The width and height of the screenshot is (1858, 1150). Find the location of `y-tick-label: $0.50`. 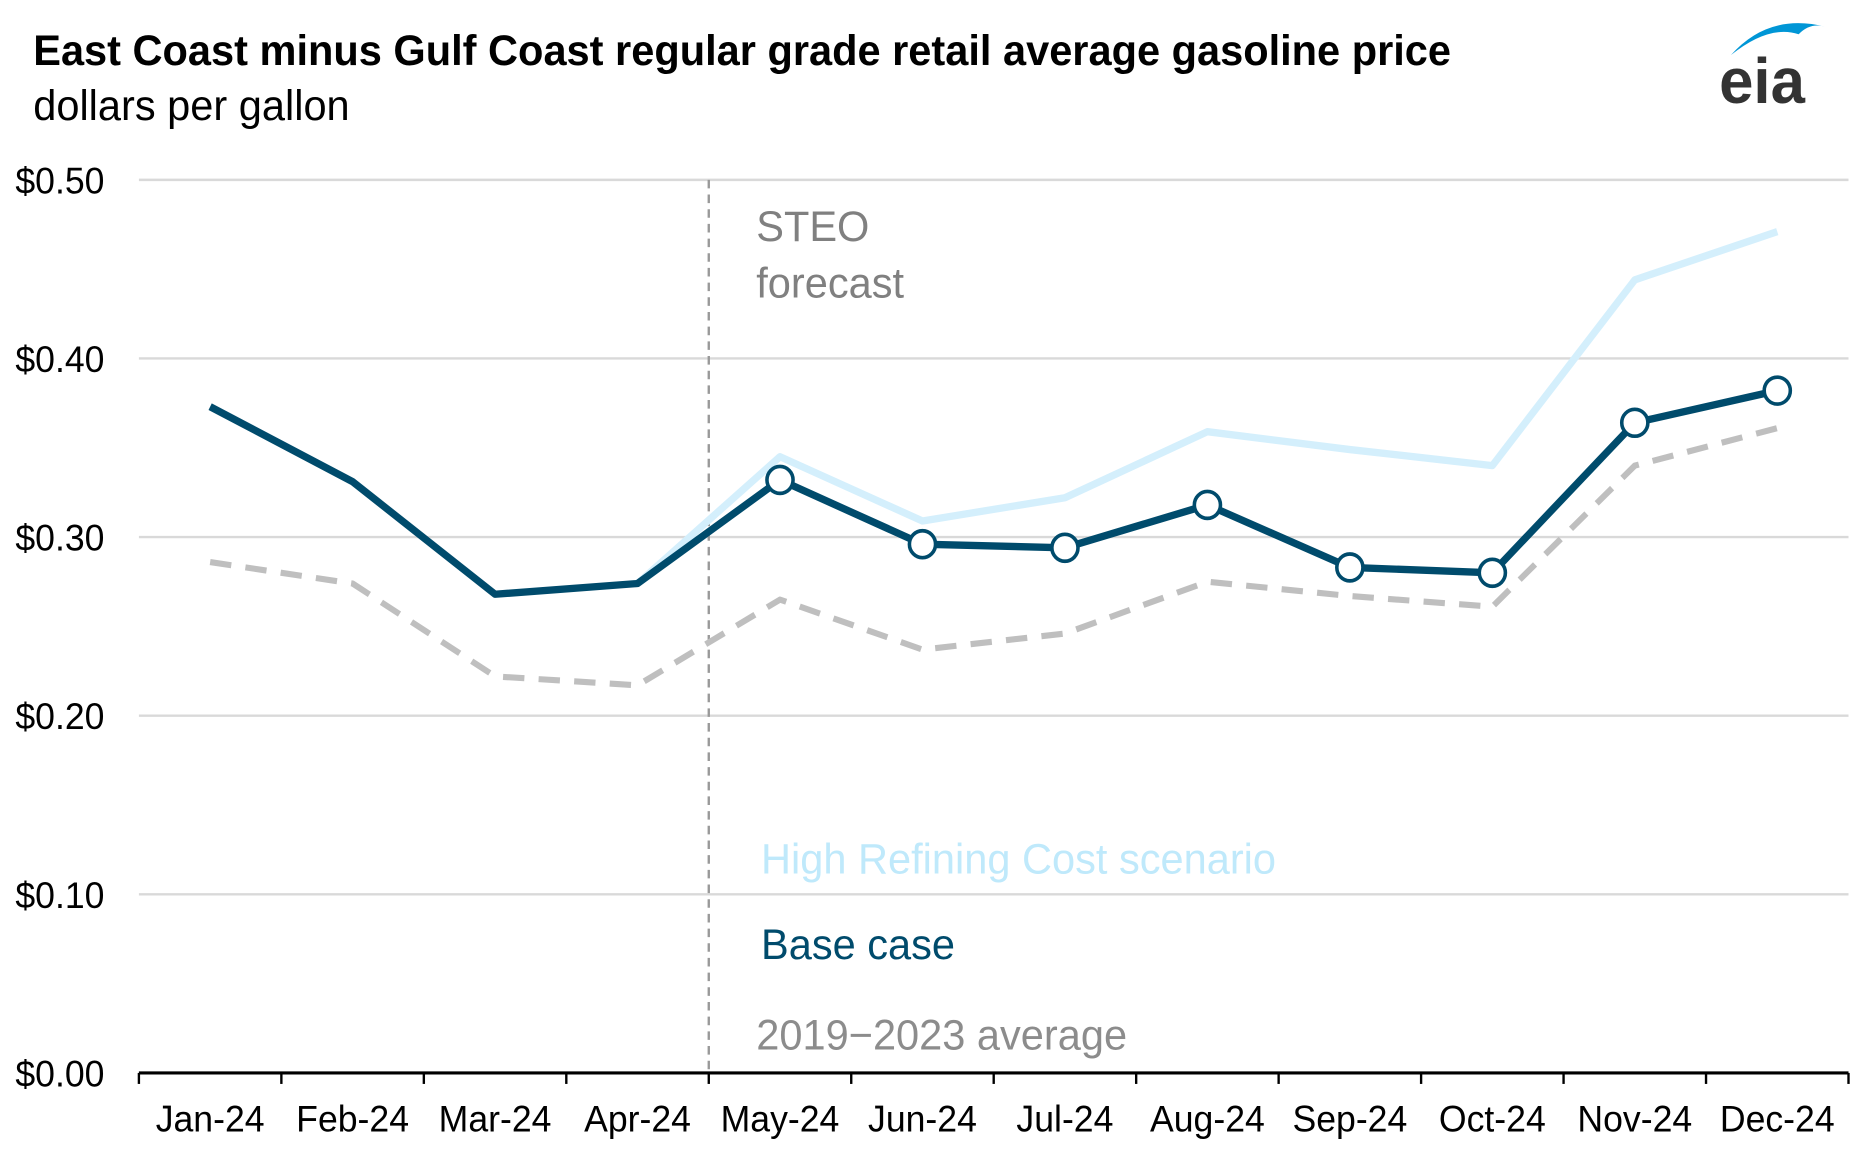

y-tick-label: $0.50 is located at coordinates (59, 181).